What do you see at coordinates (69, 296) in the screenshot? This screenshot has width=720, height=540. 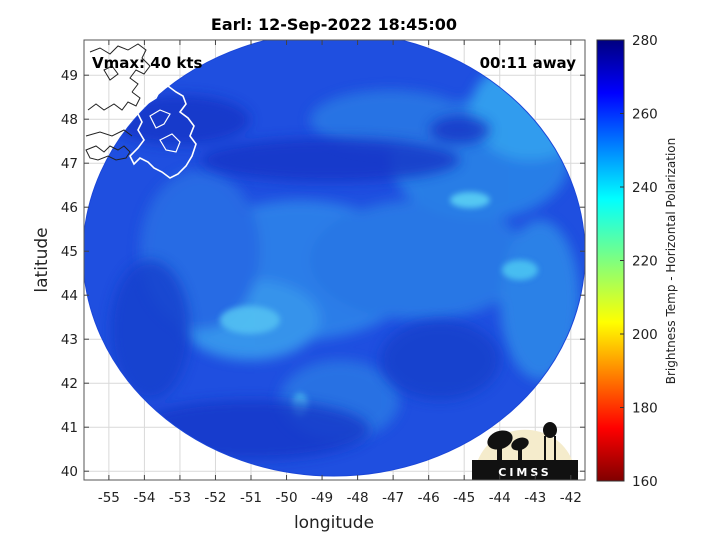 I see `y-tick-label: 44` at bounding box center [69, 296].